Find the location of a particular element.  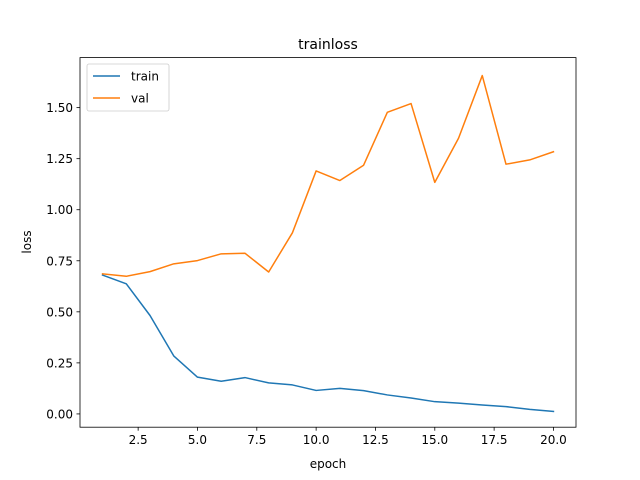

y-tick-label: 1.50 is located at coordinates (59, 108).